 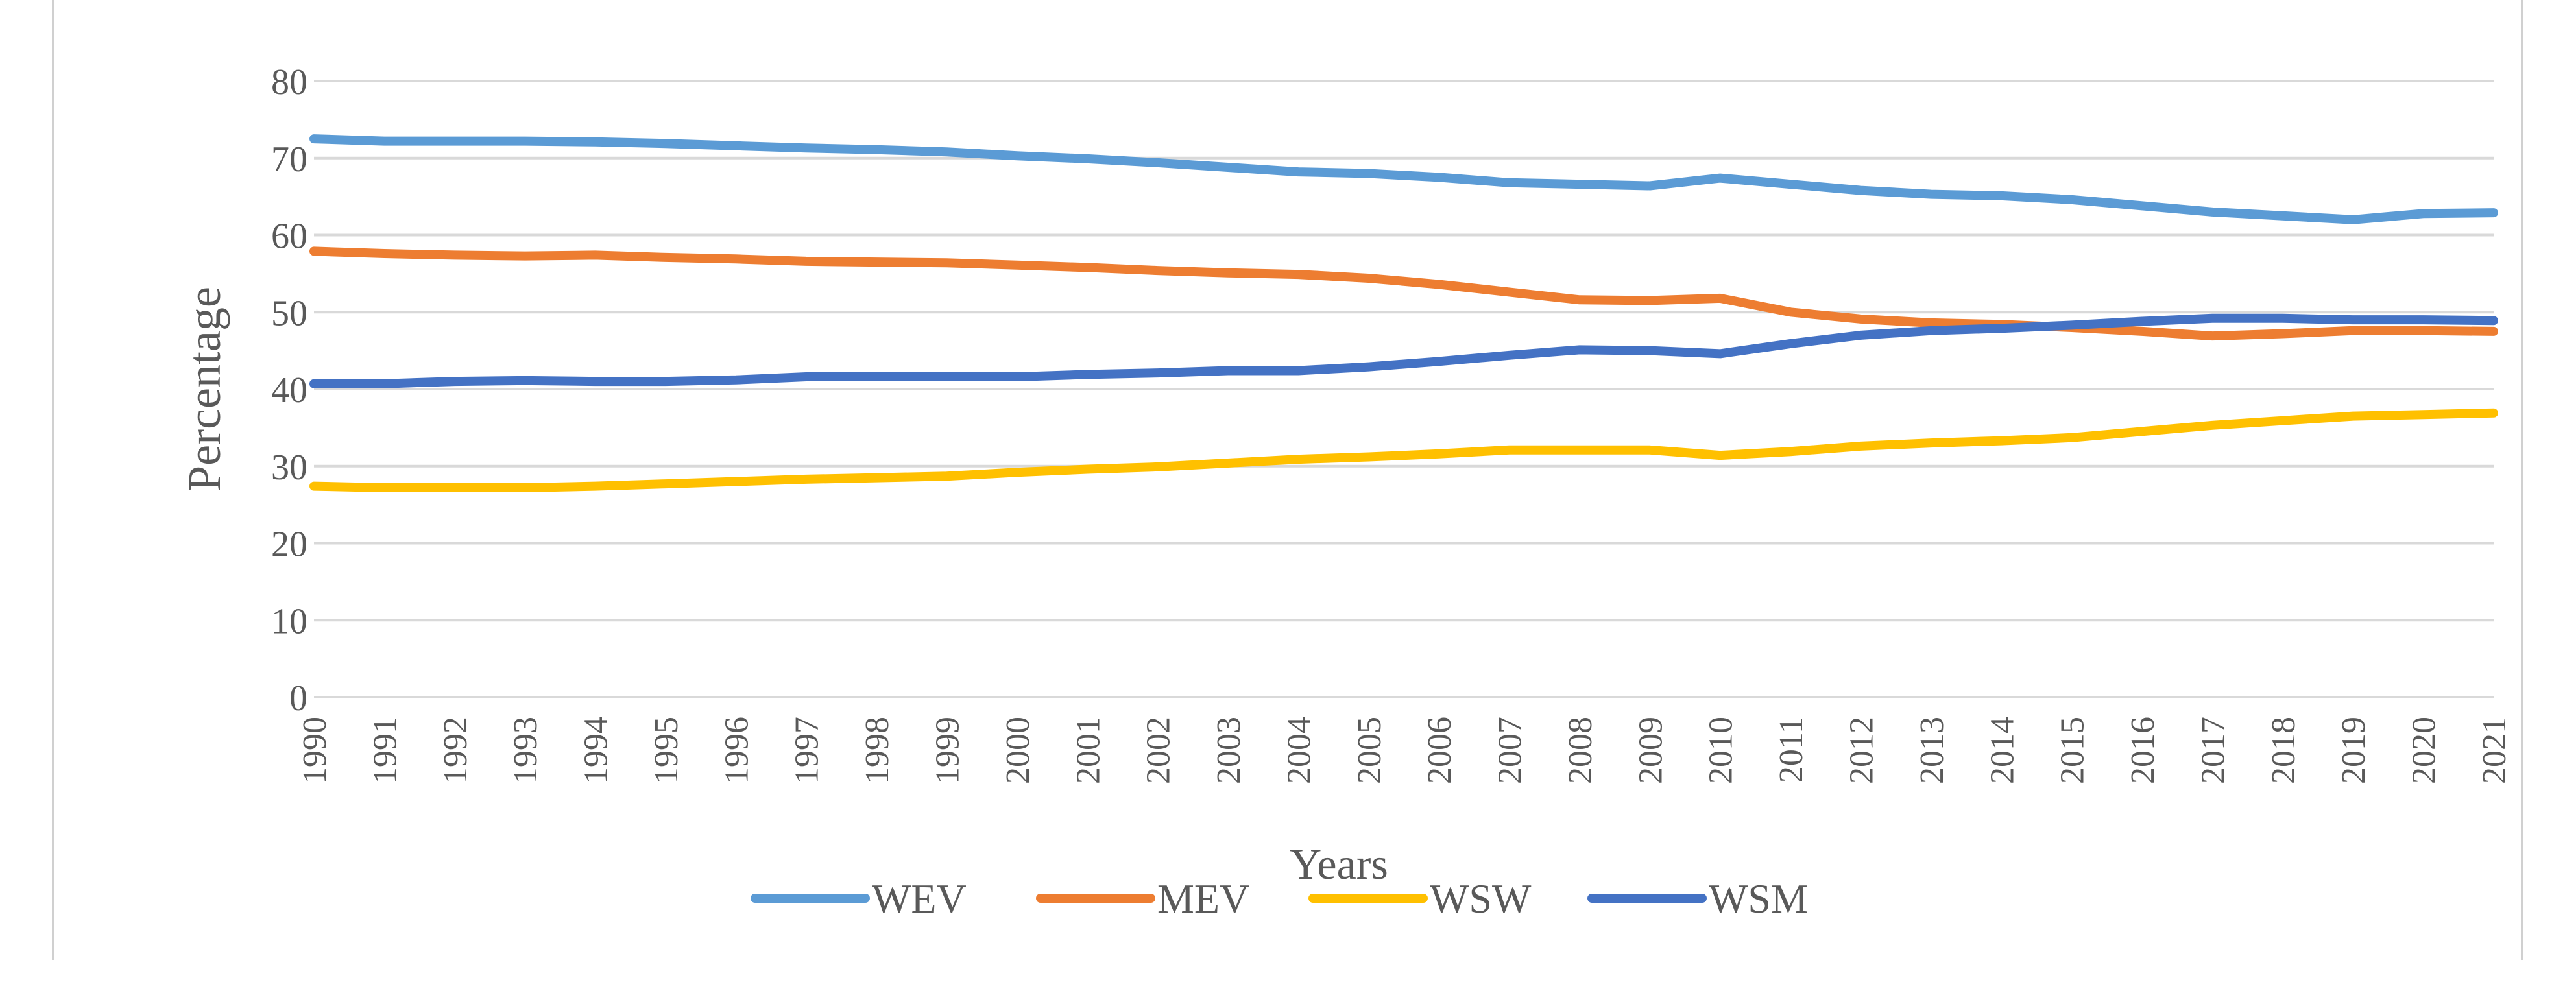 I want to click on x-tick-label: 2004, so click(x=1299, y=750).